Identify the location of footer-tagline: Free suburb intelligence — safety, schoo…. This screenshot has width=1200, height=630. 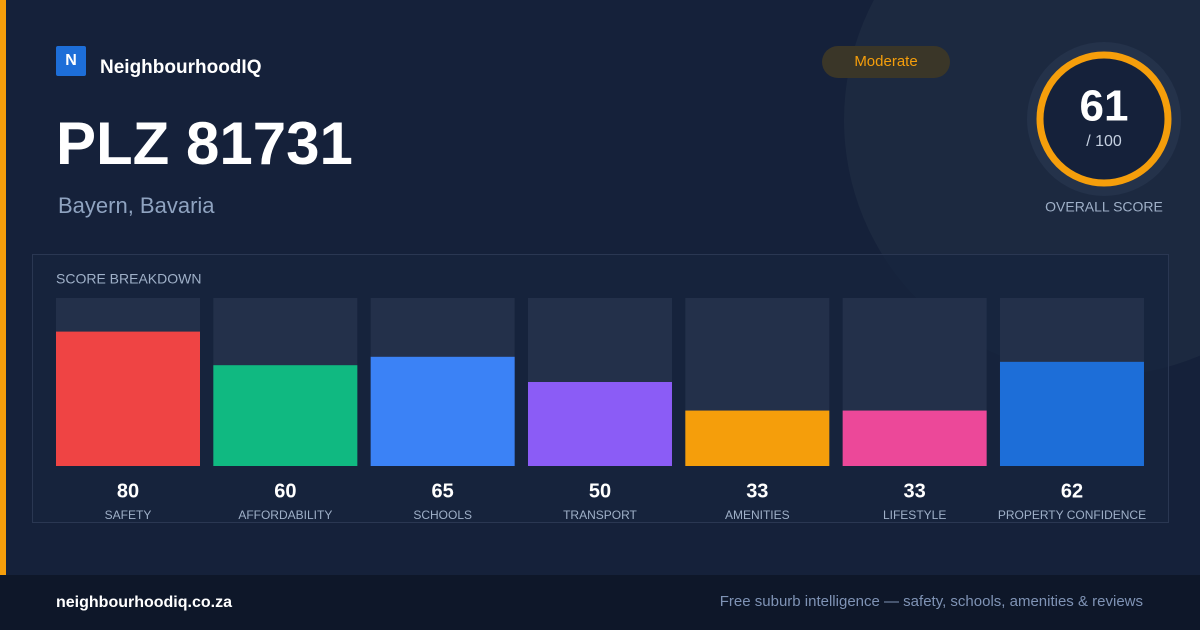
(931, 601).